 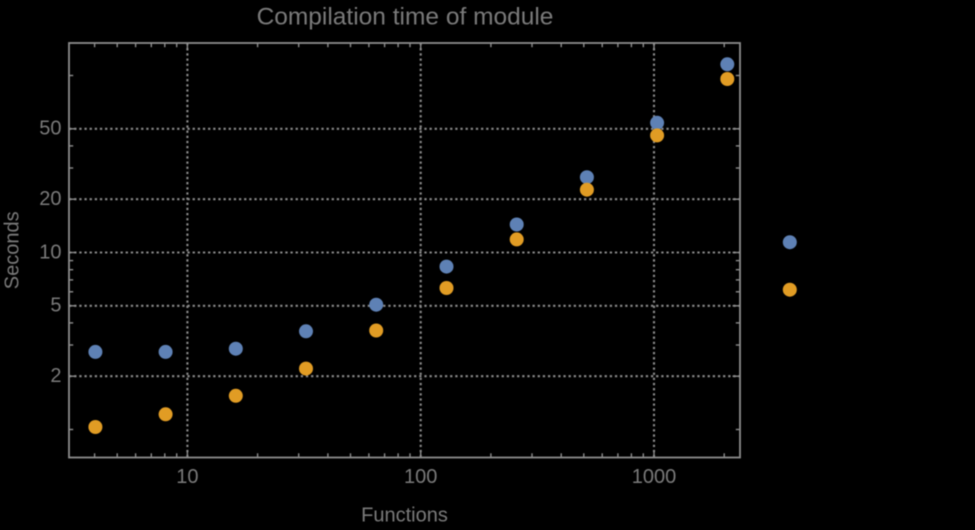 What do you see at coordinates (654, 477) in the screenshot?
I see `svg-text: 1000` at bounding box center [654, 477].